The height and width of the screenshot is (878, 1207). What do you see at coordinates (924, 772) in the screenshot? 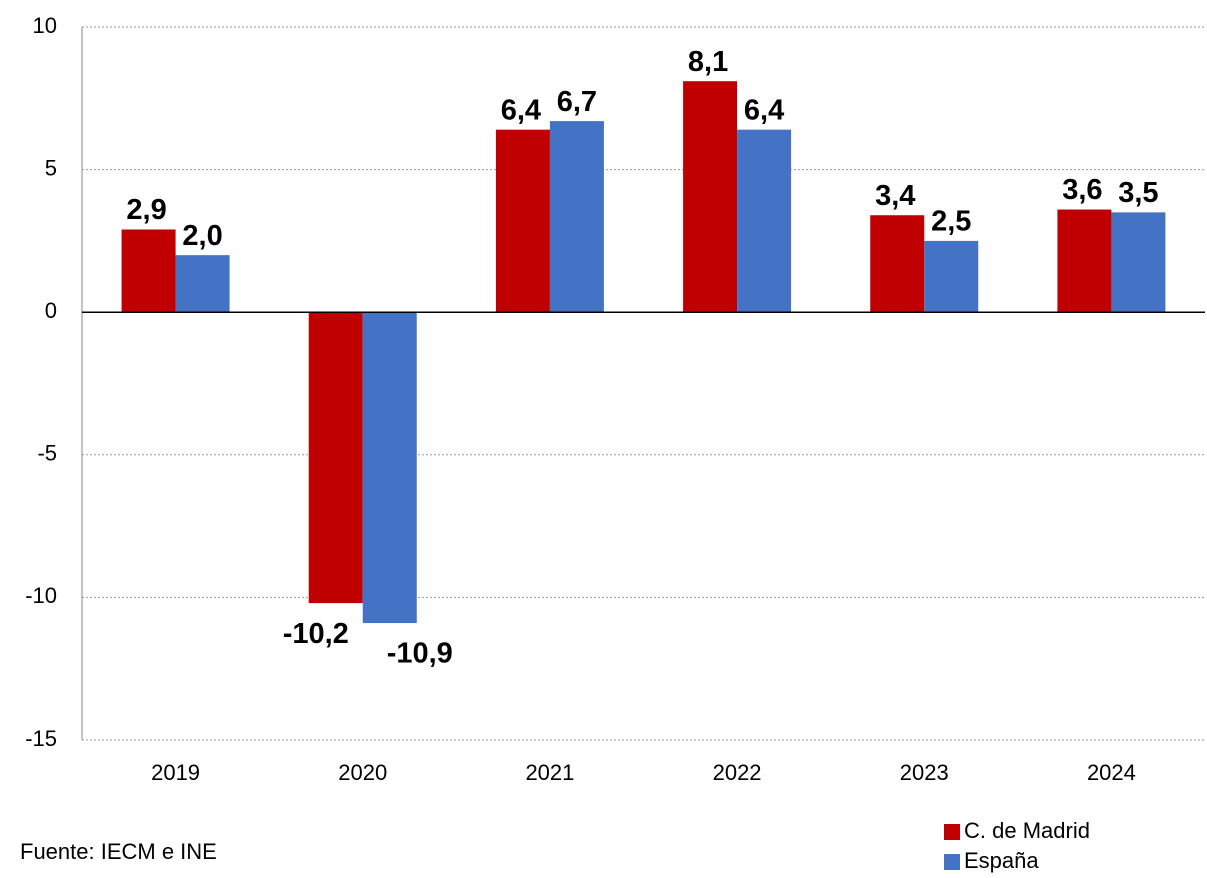
I see `x-tick-label: 2023` at bounding box center [924, 772].